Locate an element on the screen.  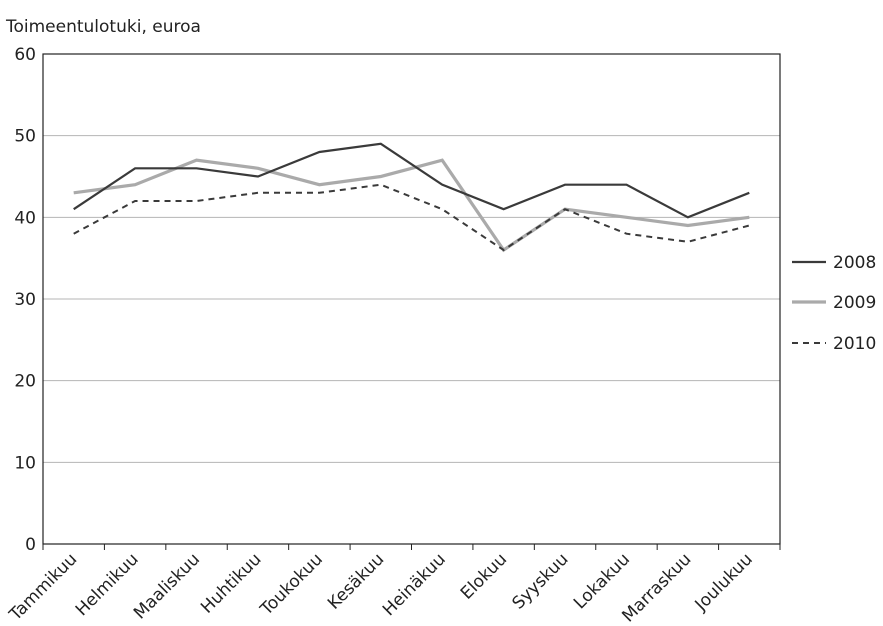
x-tick-label: Syyskuu is located at coordinates (540, 581).